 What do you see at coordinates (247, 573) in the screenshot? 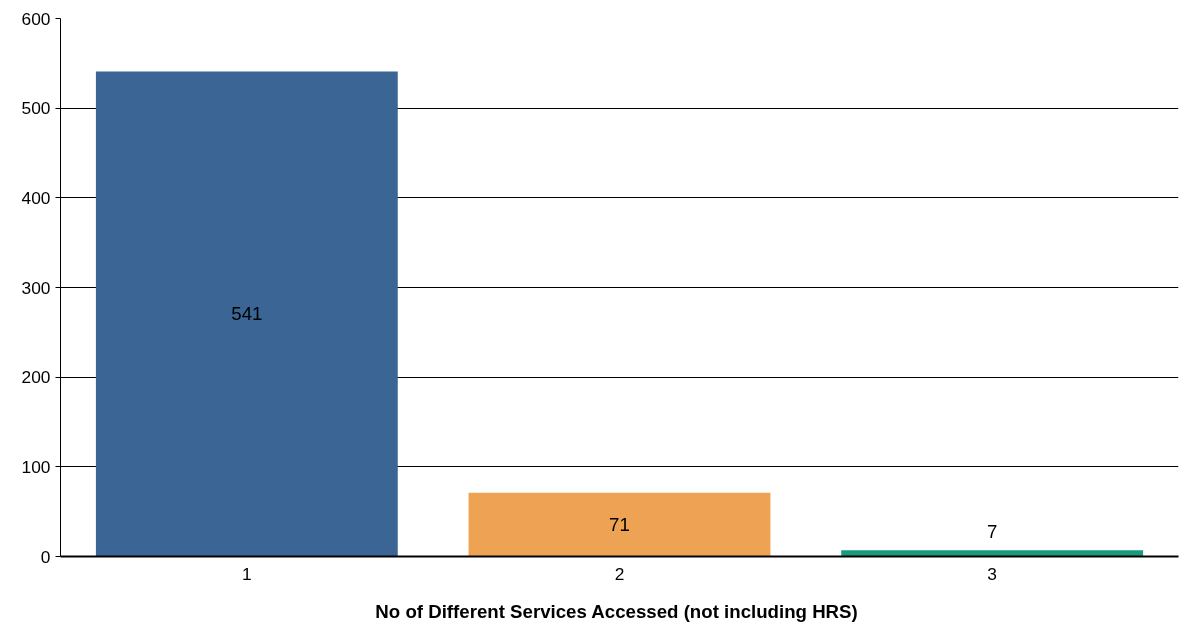
I see `x-tick-label: 1` at bounding box center [247, 573].